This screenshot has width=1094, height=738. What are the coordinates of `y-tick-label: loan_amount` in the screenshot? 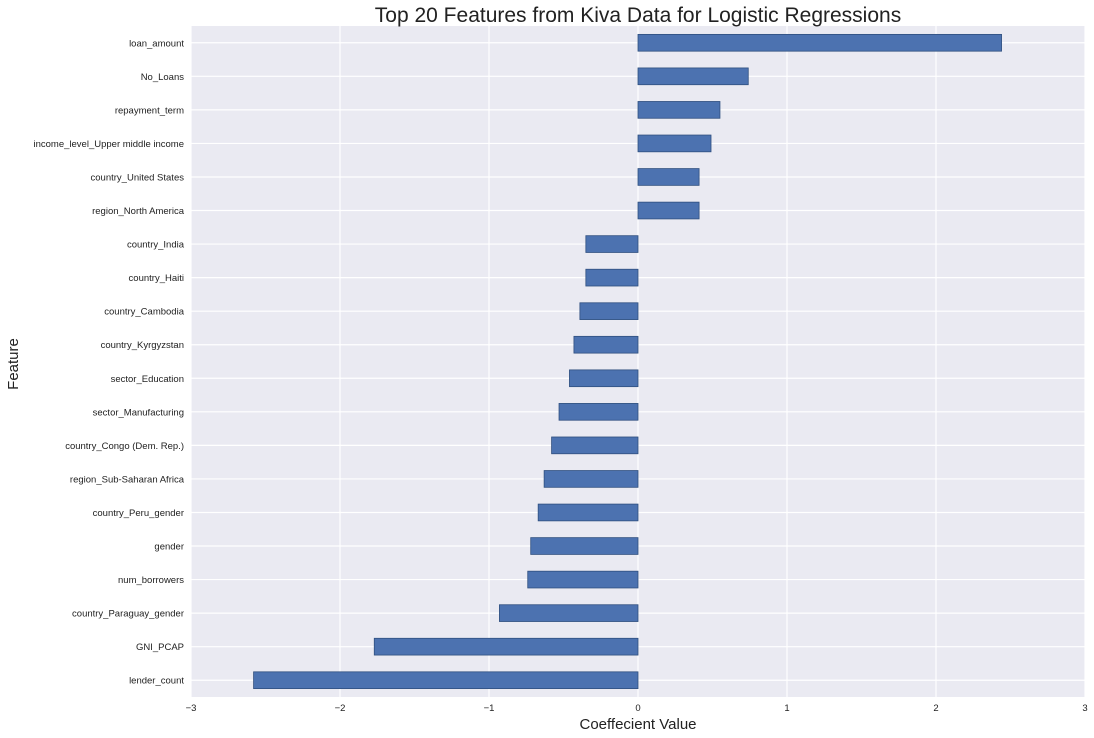 It's located at (156, 43).